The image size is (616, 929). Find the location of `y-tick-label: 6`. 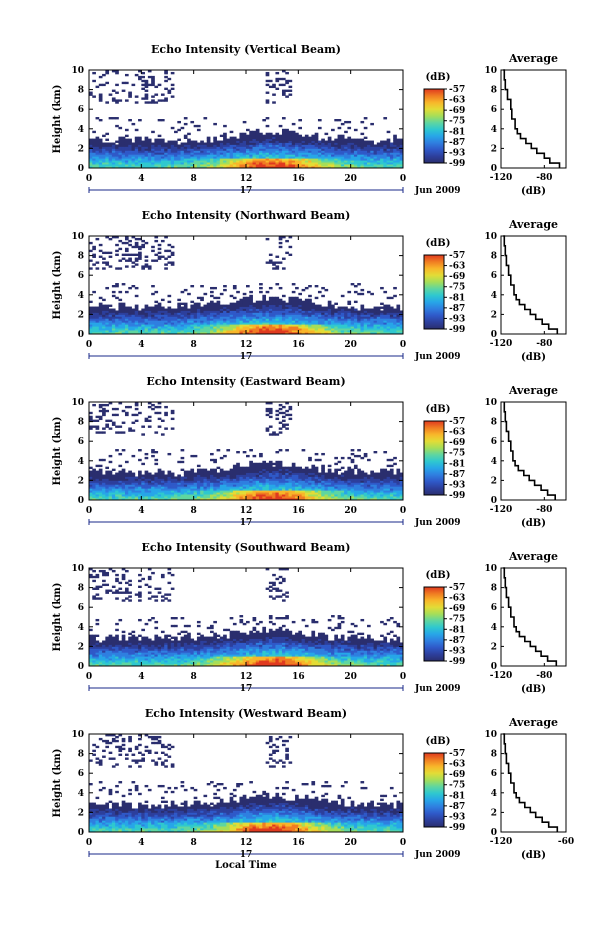

y-tick-label: 6 is located at coordinates (81, 276).